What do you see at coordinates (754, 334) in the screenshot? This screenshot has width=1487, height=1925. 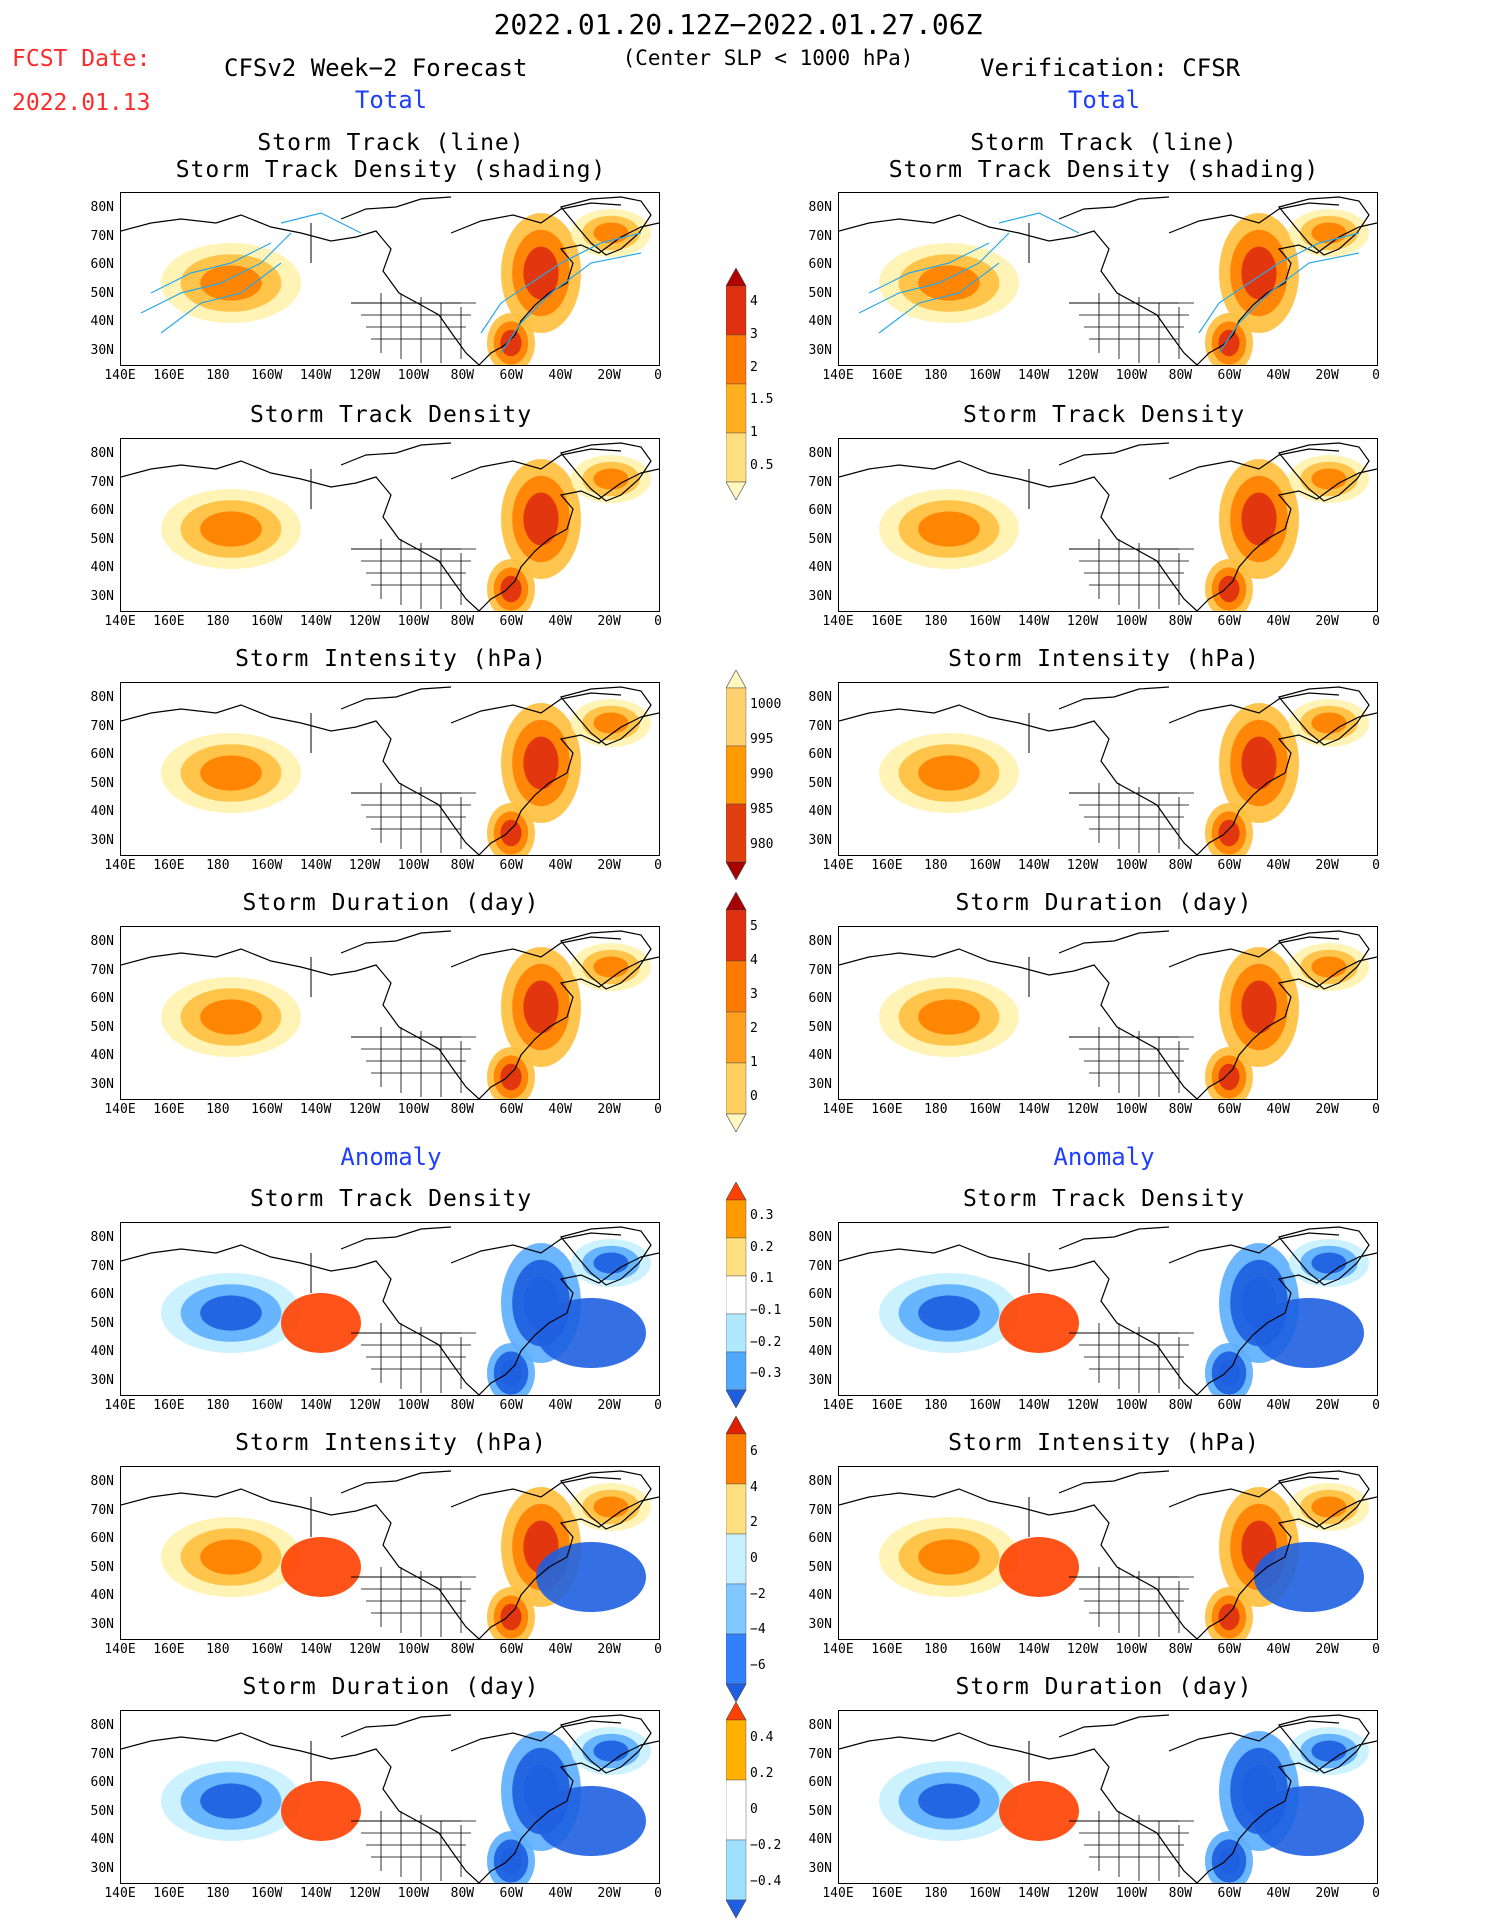 I see `colorbar-label: 3` at bounding box center [754, 334].